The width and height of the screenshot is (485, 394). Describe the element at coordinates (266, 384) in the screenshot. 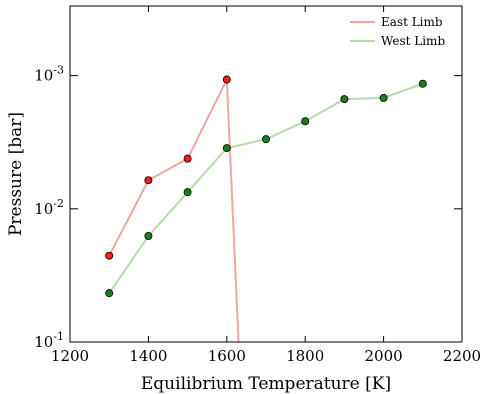

I see `x-axis-title: Equilibrium Temperature [K]` at that location.